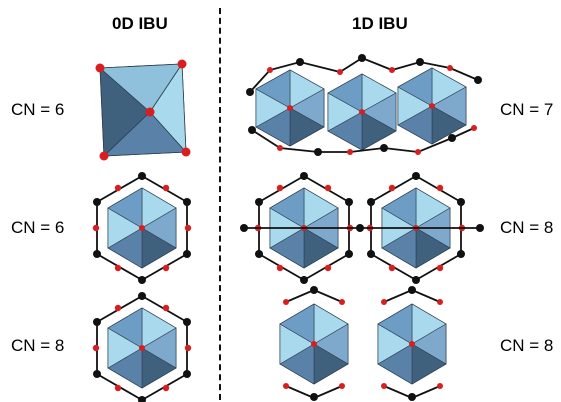 The width and height of the screenshot is (561, 402). I want to click on chain-1d-cn7, so click(364, 105).